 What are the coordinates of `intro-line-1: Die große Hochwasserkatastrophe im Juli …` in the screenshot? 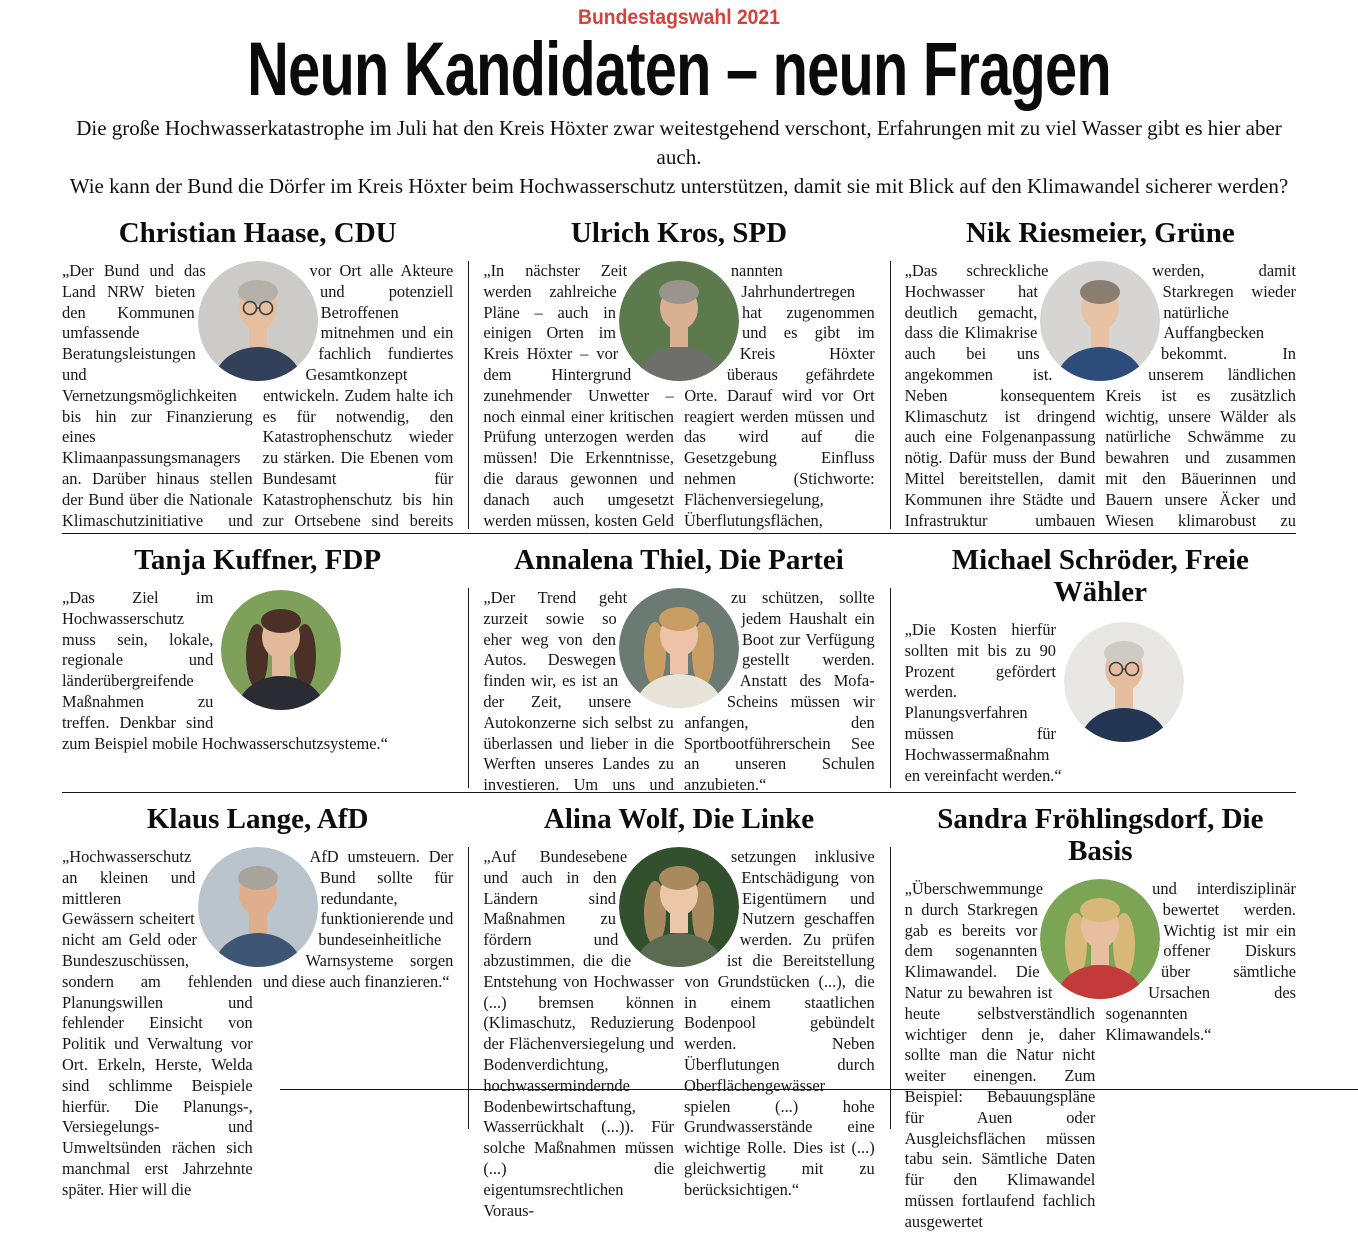 It's located at (679, 142).